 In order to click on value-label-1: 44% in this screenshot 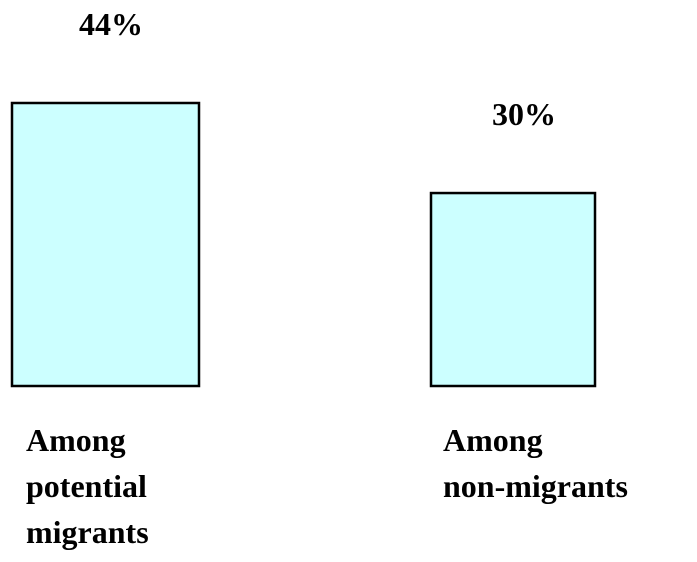, I will do `click(111, 24)`.